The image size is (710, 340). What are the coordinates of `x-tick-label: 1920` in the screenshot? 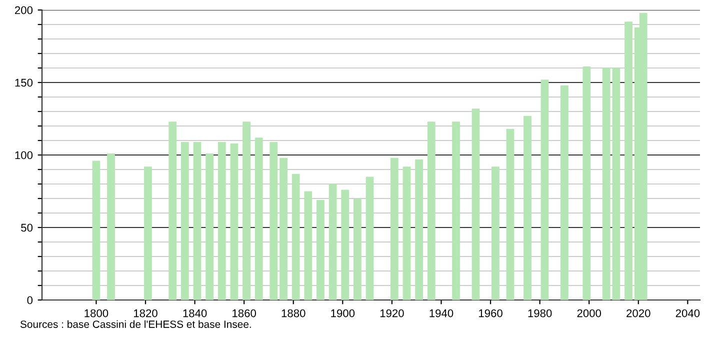 It's located at (392, 313).